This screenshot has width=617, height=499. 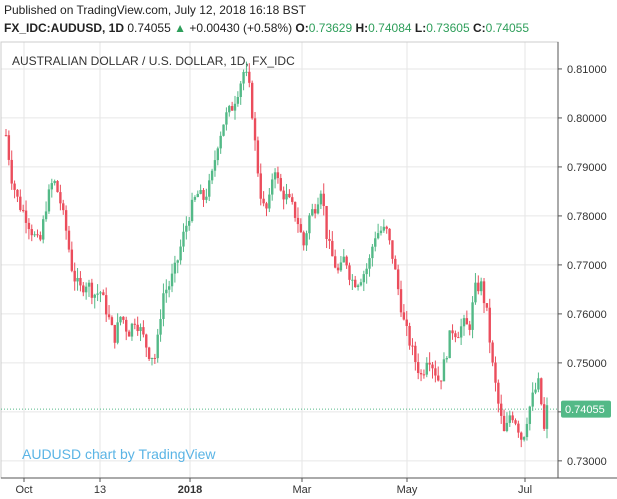 What do you see at coordinates (330, 28) in the screenshot?
I see `open-value: 0.73629` at bounding box center [330, 28].